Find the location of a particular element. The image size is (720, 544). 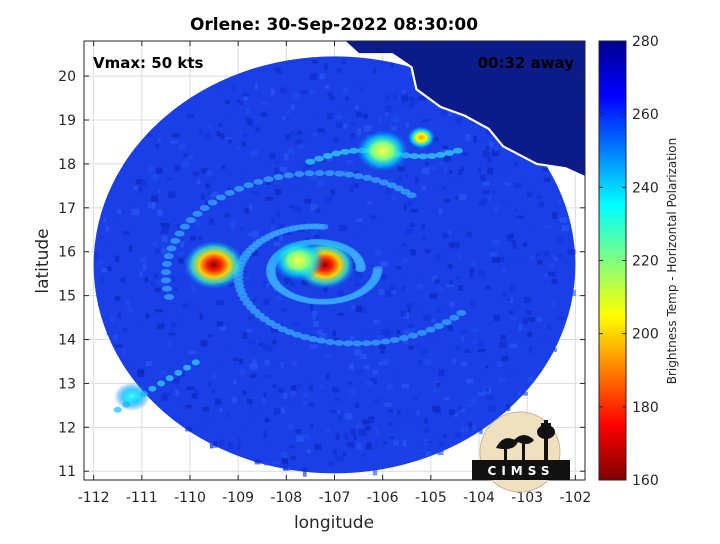

y-tick-label: 11 is located at coordinates (67, 472).